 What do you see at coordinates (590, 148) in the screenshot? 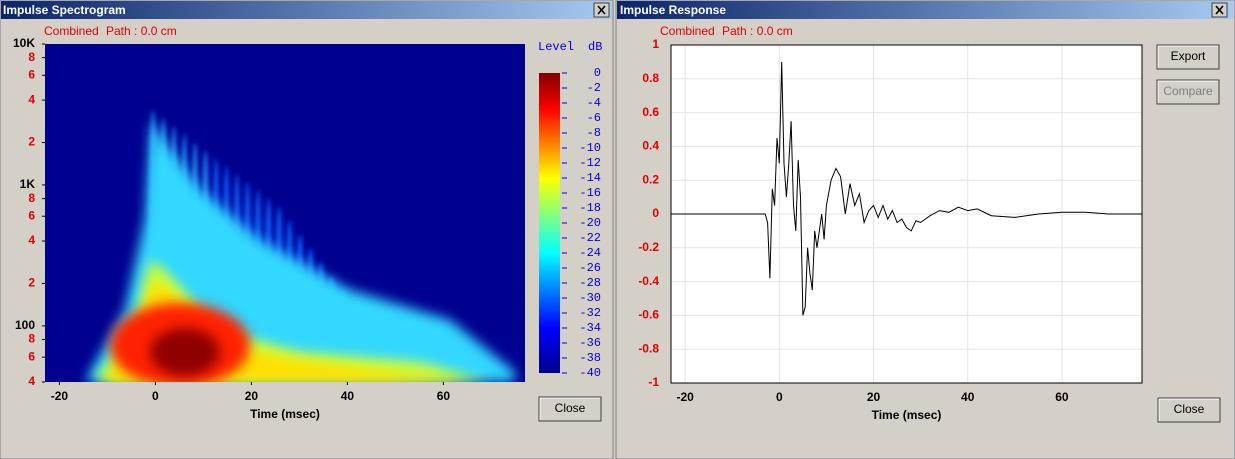
I see `colorbar-tick-label: -10` at bounding box center [590, 148].